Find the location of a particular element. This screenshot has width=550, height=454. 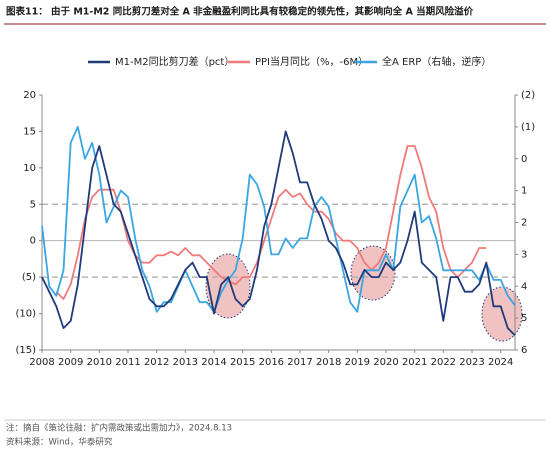

y2-tick-label: 4 is located at coordinates (524, 286).